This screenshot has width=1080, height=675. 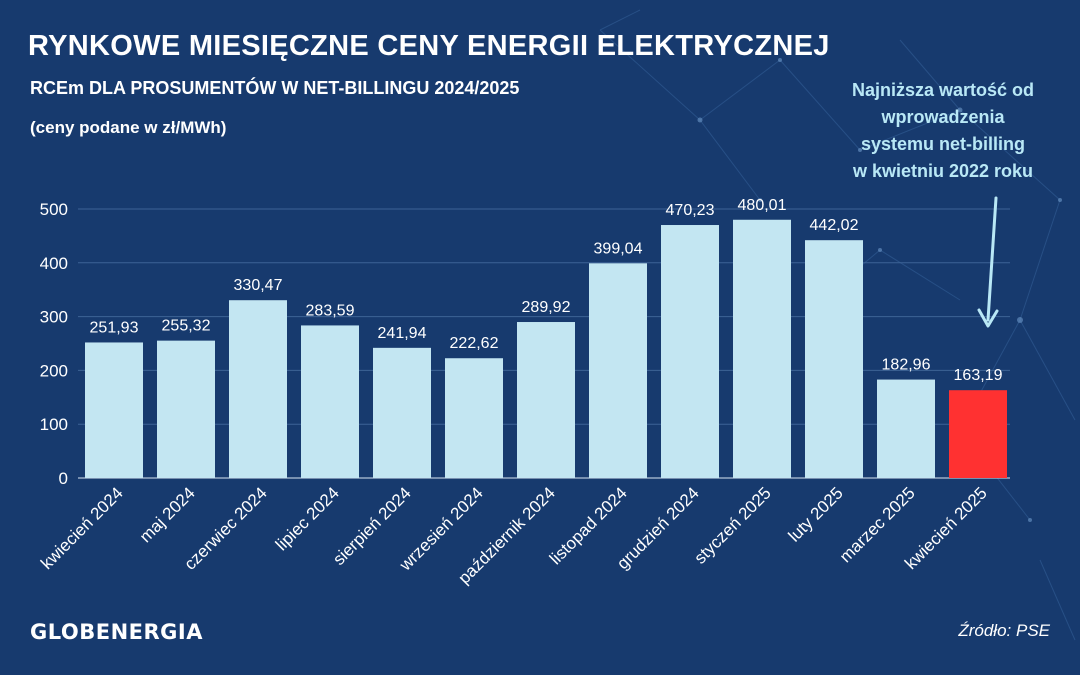 What do you see at coordinates (54, 370) in the screenshot?
I see `y-tick-label: 200` at bounding box center [54, 370].